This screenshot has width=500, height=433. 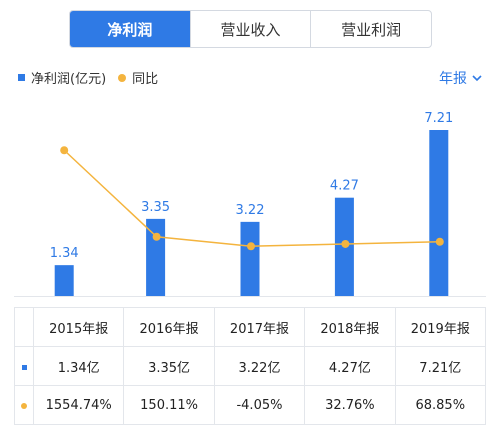 I want to click on table-header-row: 2015年报 2016年报 2017年报 2018年报 2019年报, so click(x=250, y=327).